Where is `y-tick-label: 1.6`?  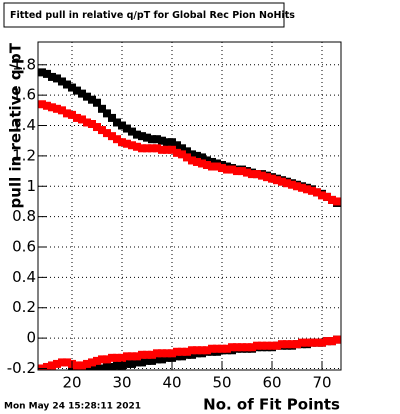
y-tick-label: 1.6 is located at coordinates (24, 95).